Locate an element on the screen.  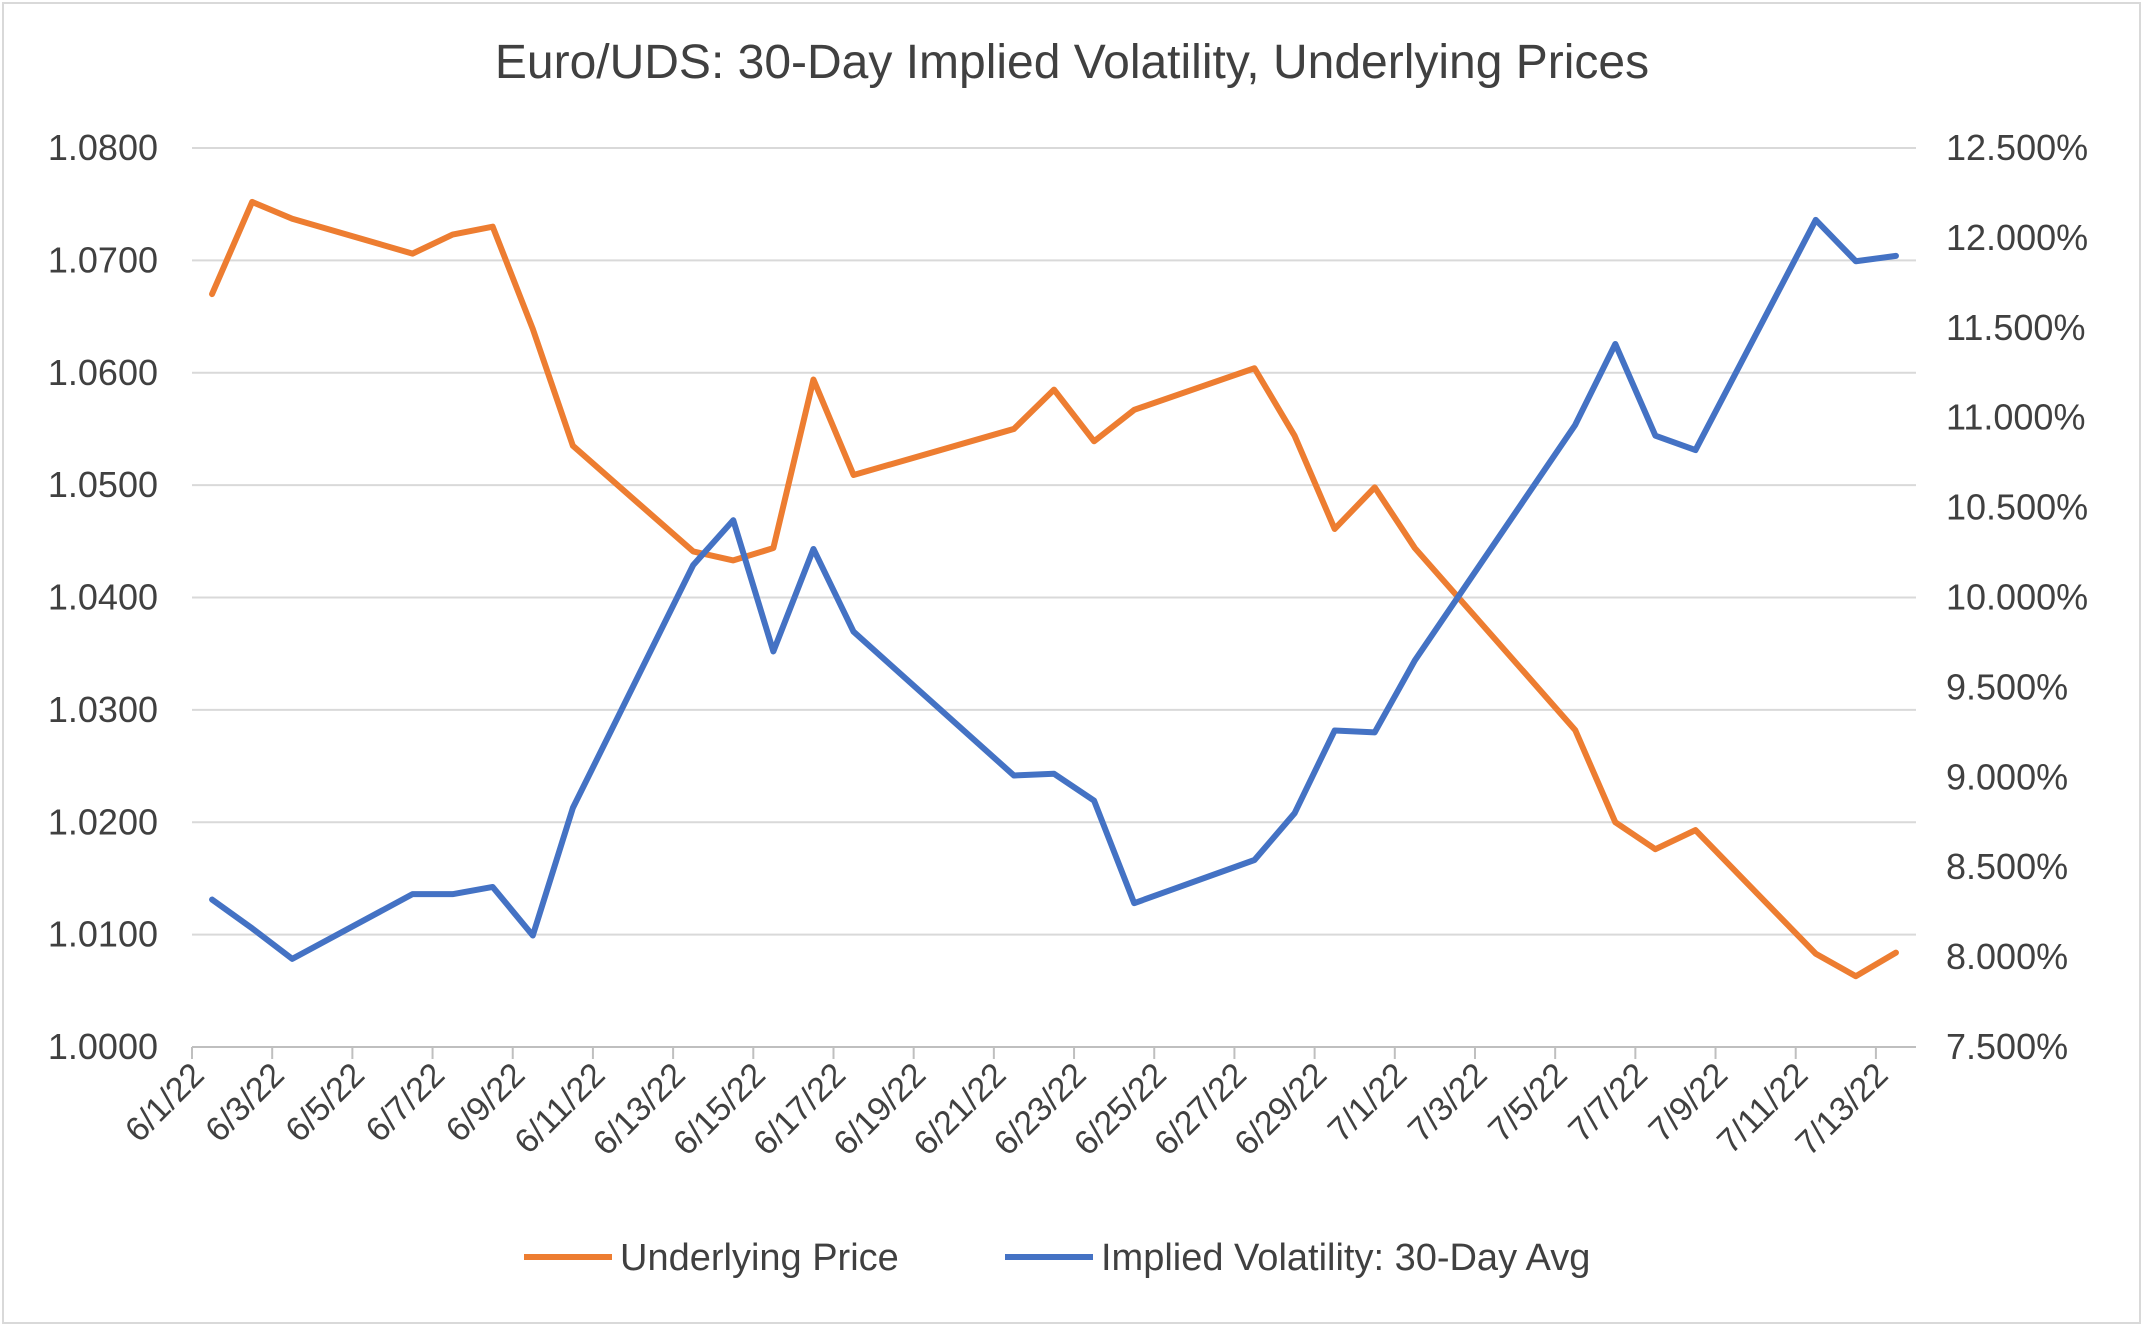
y-left-tick-label: 1.0100 is located at coordinates (103, 934).